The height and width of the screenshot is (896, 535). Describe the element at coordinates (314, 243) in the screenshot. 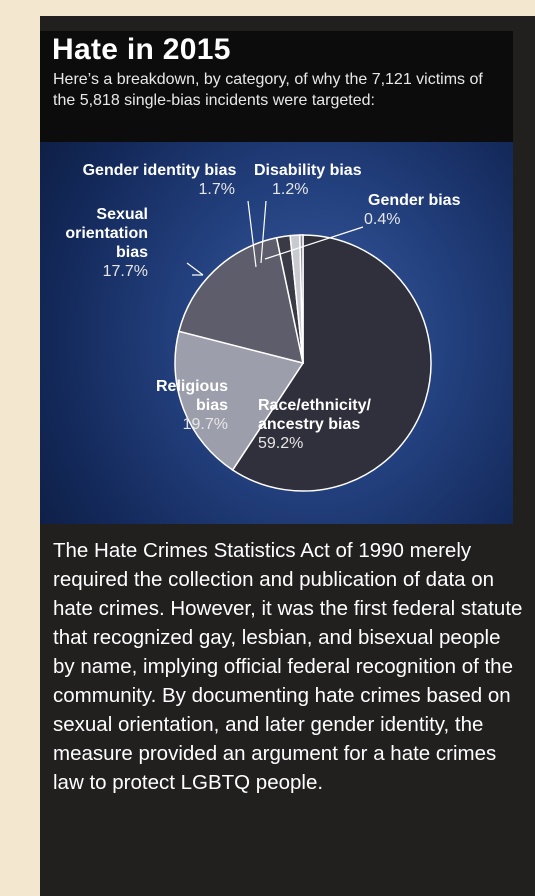

I see `leader-line-gender` at that location.